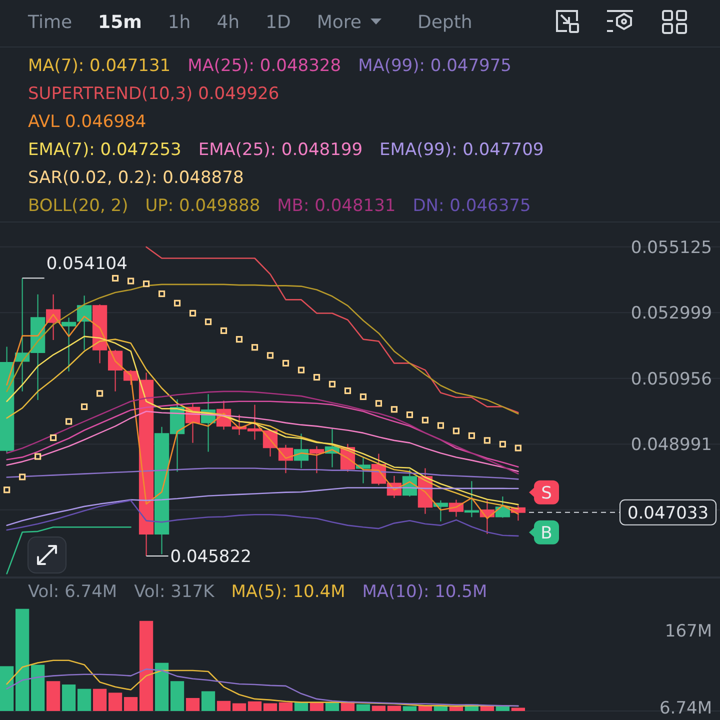 The width and height of the screenshot is (720, 720). Describe the element at coordinates (136, 178) in the screenshot. I see `text: SAR(0.02, 0.2): 0.048878` at that location.